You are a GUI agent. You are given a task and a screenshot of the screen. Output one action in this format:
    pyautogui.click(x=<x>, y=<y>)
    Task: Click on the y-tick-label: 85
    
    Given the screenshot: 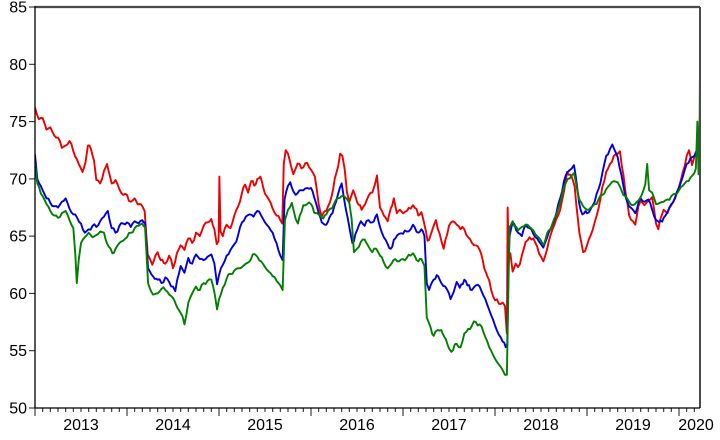 What is the action you would take?
    pyautogui.click(x=18, y=8)
    